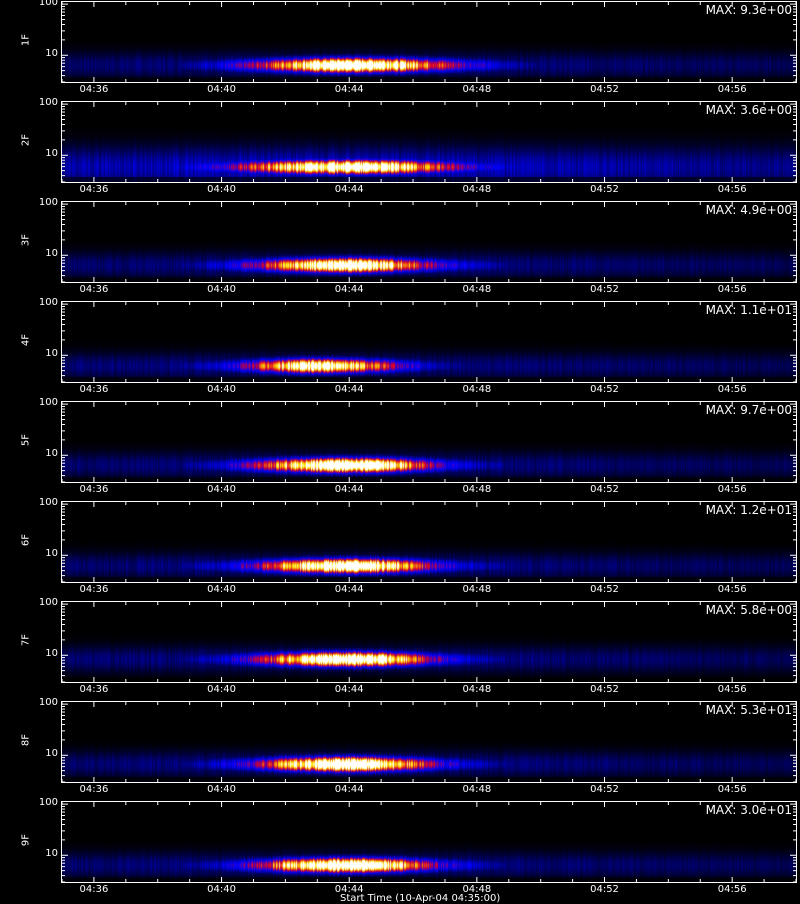 This screenshot has width=800, height=904. Describe the element at coordinates (26, 640) in the screenshot. I see `panel-y-label: 7F` at that location.